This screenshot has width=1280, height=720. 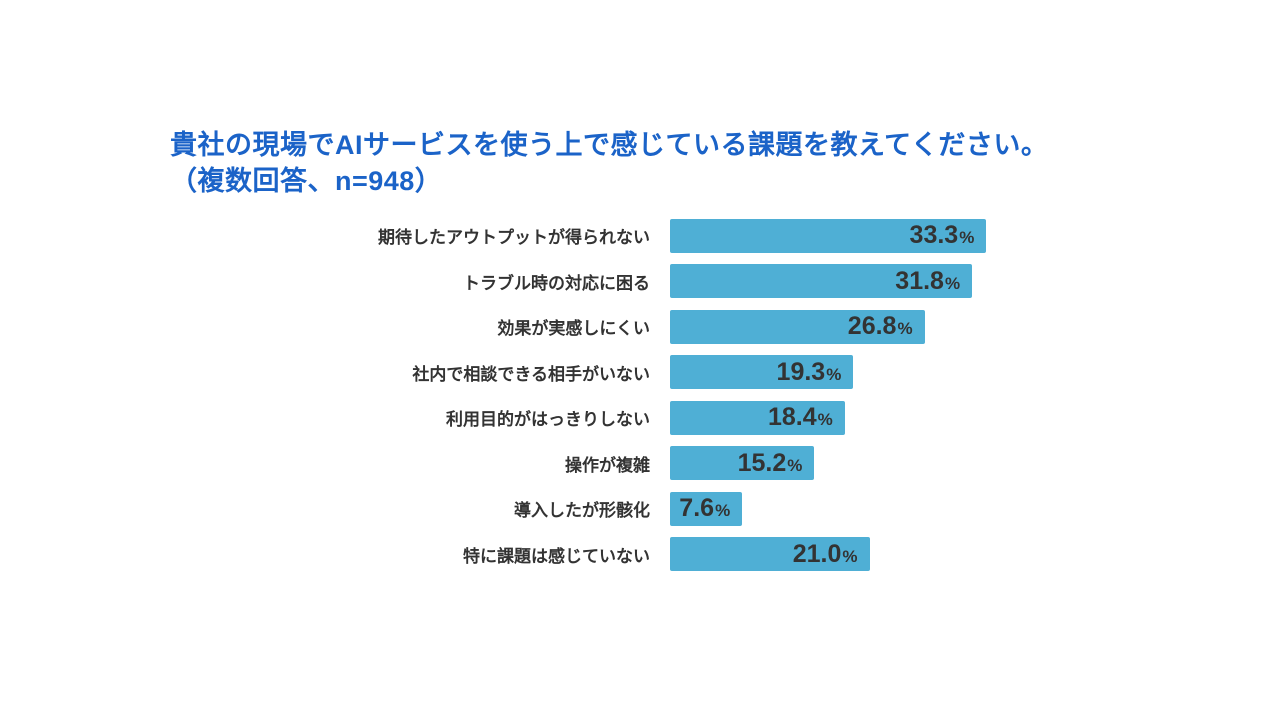 I want to click on value-number: 19.3, so click(x=801, y=371).